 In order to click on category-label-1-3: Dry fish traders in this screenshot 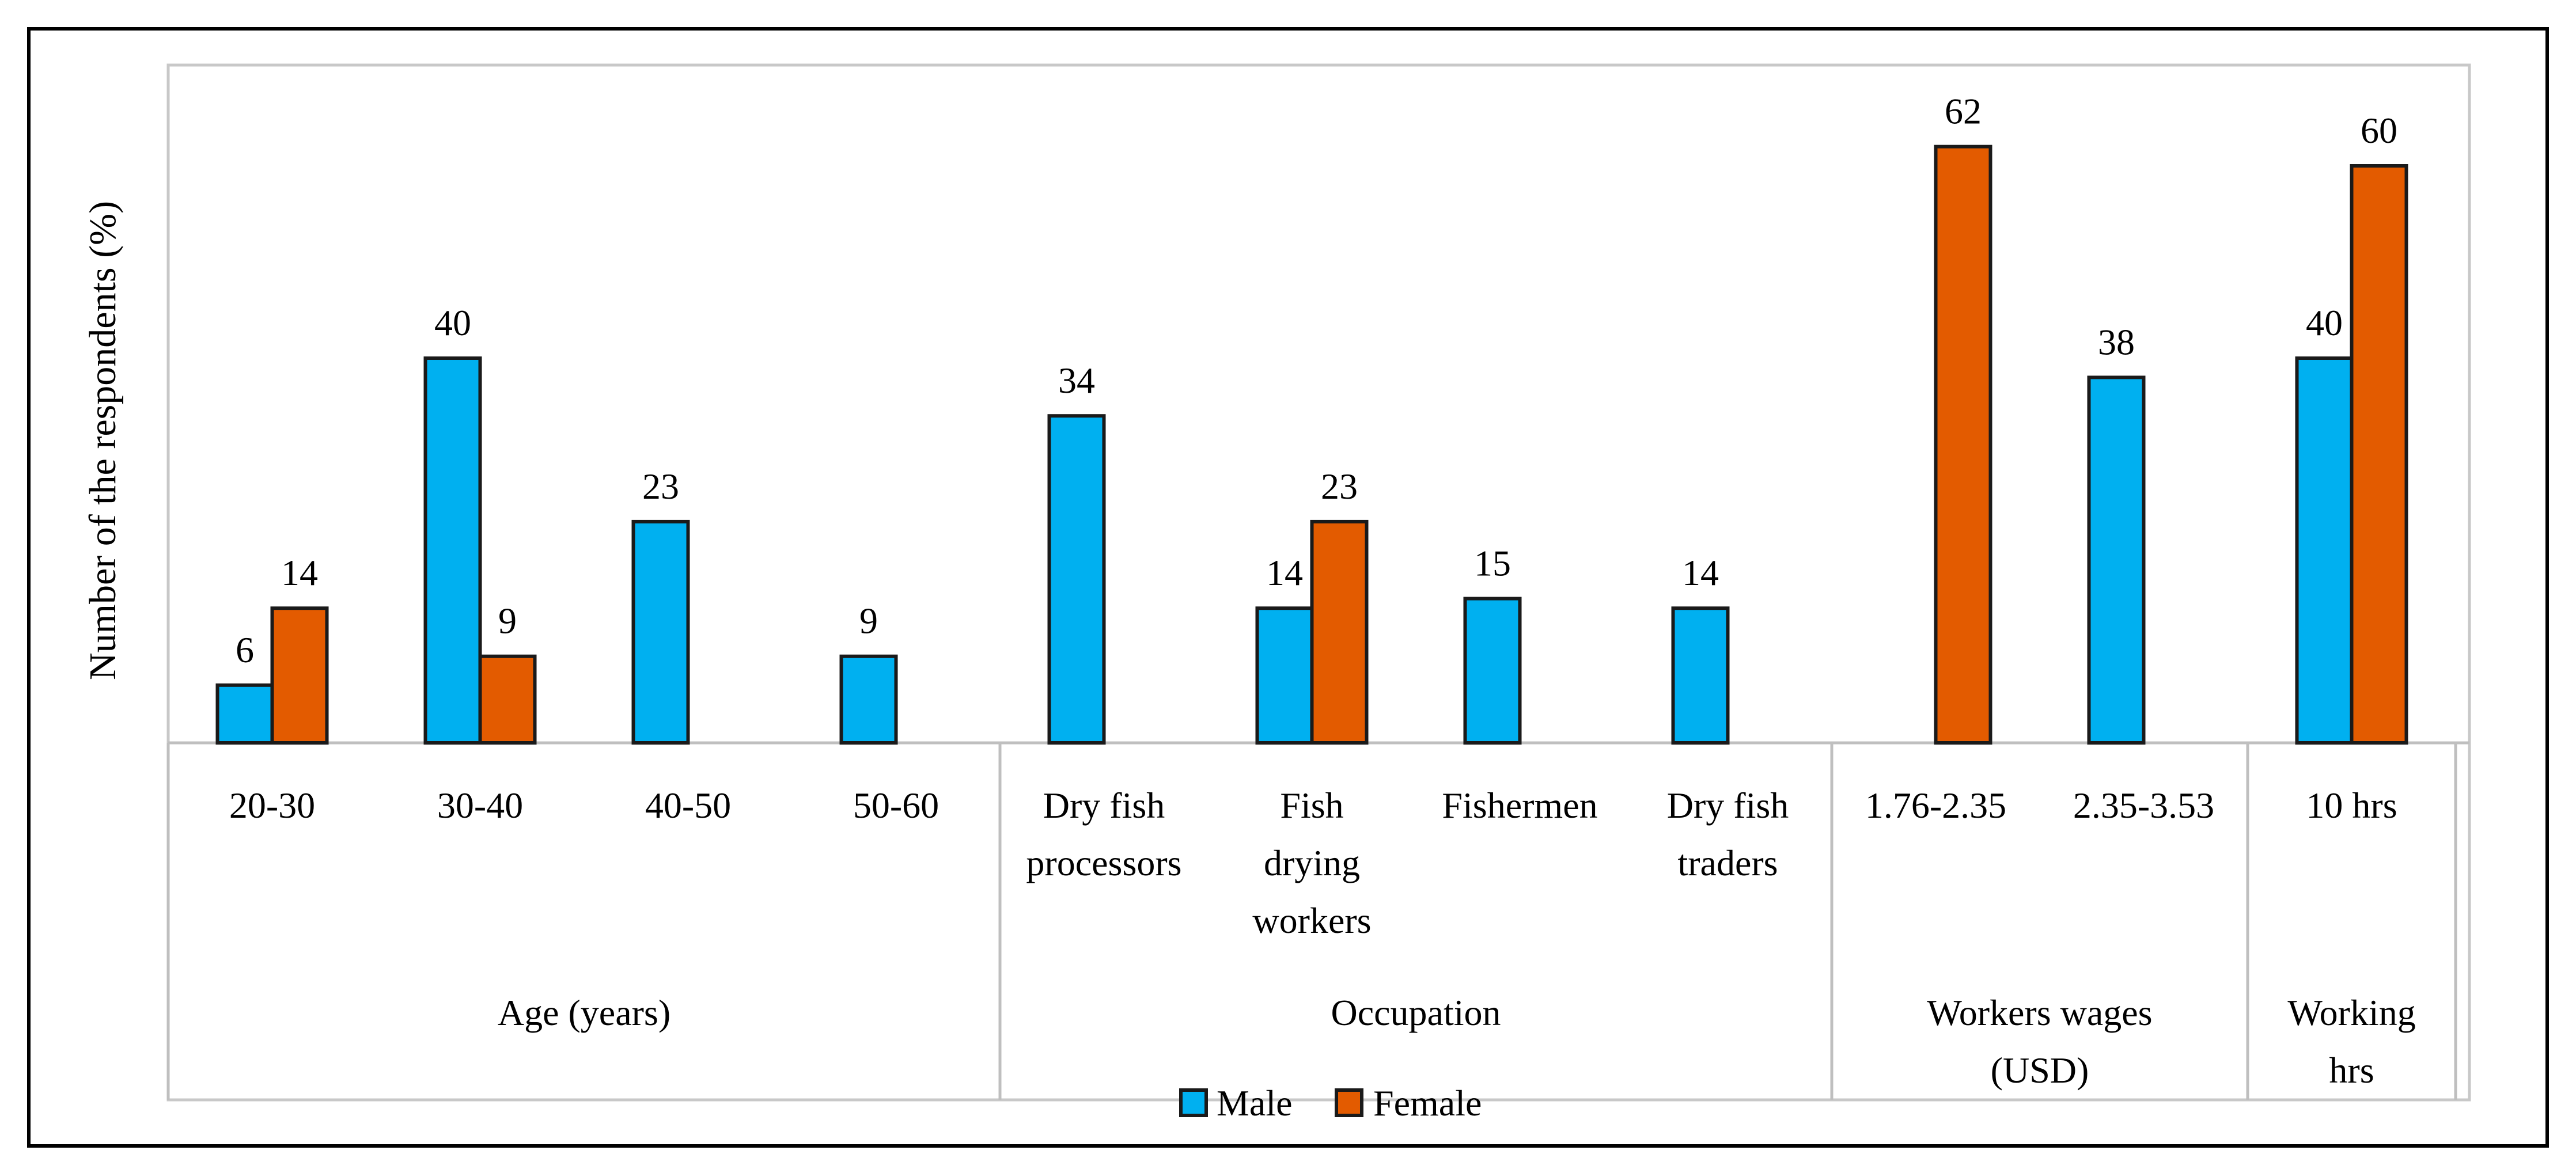, I will do `click(1728, 834)`.